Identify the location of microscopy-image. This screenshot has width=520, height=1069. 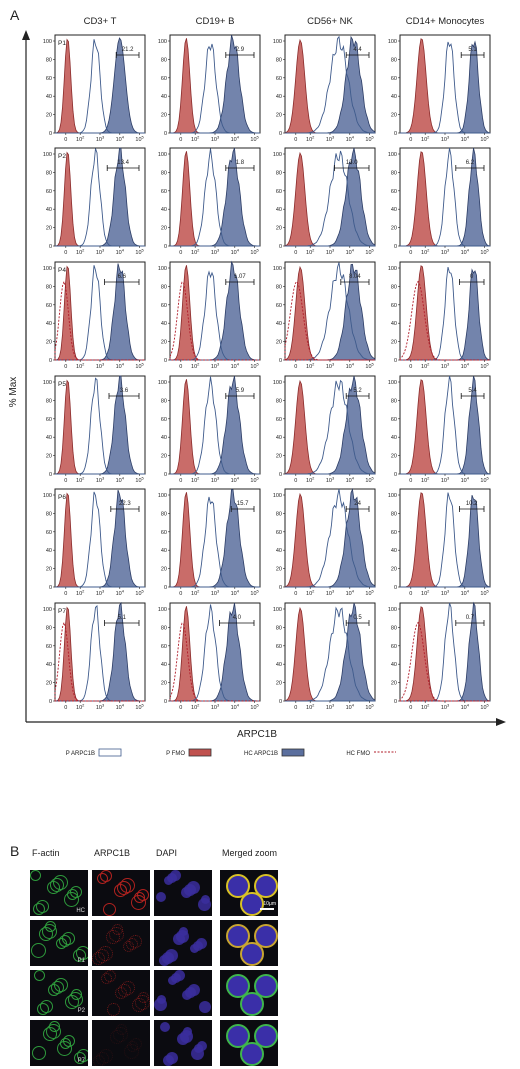
(183, 993).